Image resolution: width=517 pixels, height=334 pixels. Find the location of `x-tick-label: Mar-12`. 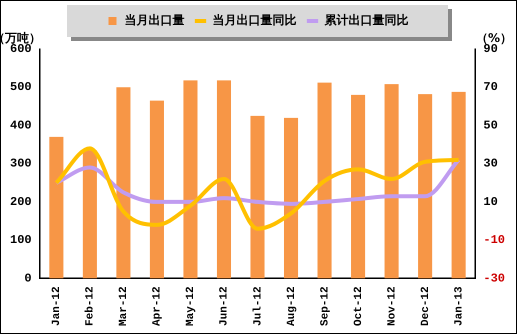

x-tick-label: Mar-12 is located at coordinates (124, 306).